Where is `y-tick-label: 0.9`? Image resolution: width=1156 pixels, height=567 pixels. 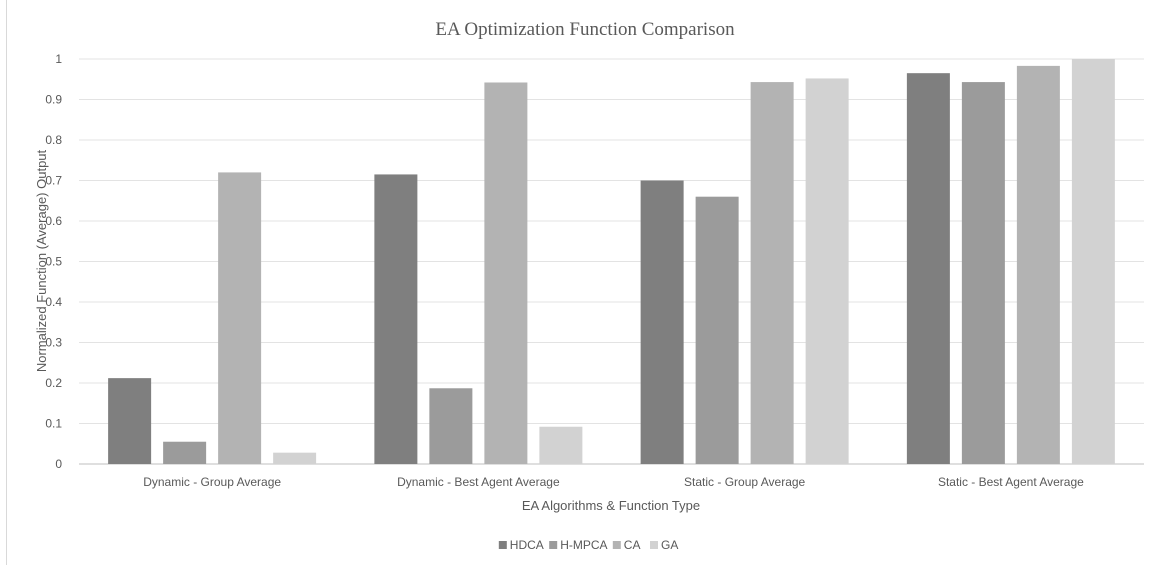
y-tick-label: 0.9 is located at coordinates (53, 100).